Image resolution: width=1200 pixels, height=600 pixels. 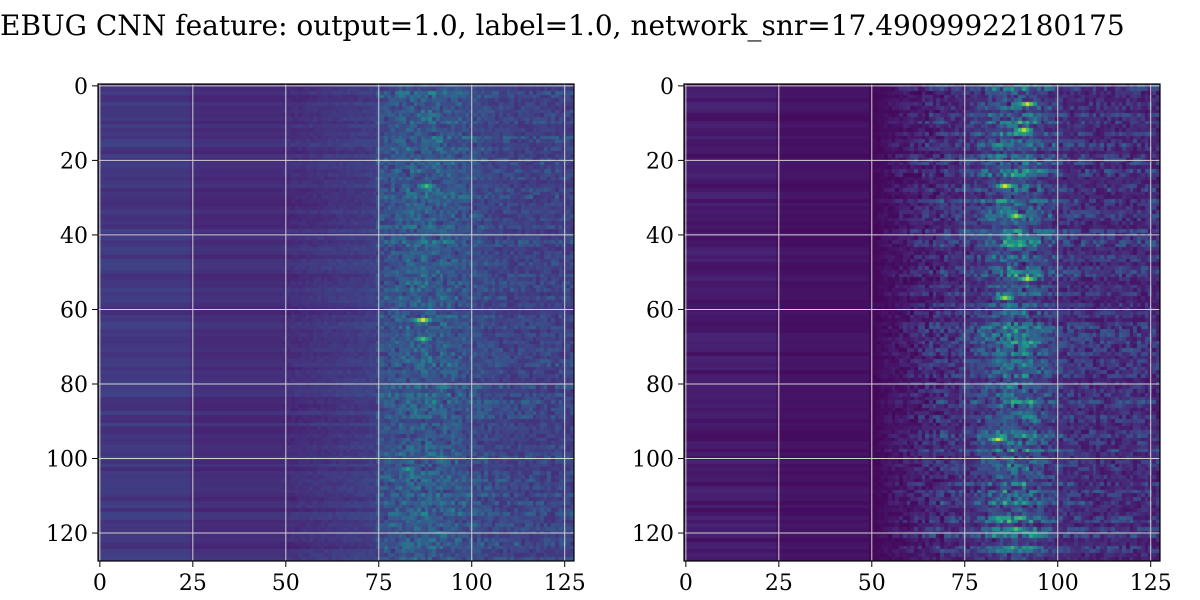 I want to click on ytick-label-right-20: 20, so click(x=660, y=161).